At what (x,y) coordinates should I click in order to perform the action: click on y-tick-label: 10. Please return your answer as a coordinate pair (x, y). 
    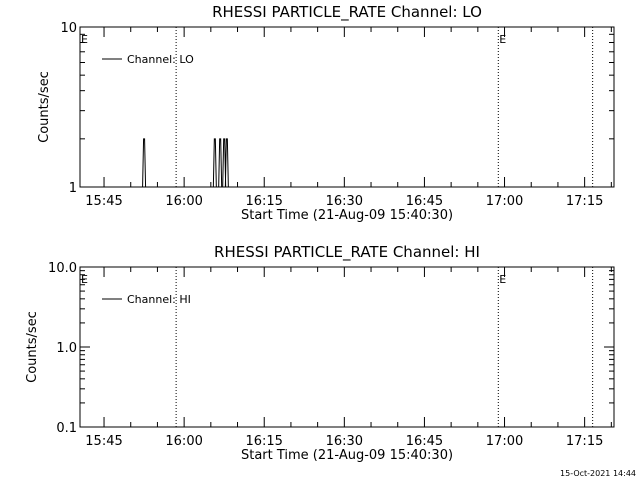
    Looking at the image, I should click on (68, 28).